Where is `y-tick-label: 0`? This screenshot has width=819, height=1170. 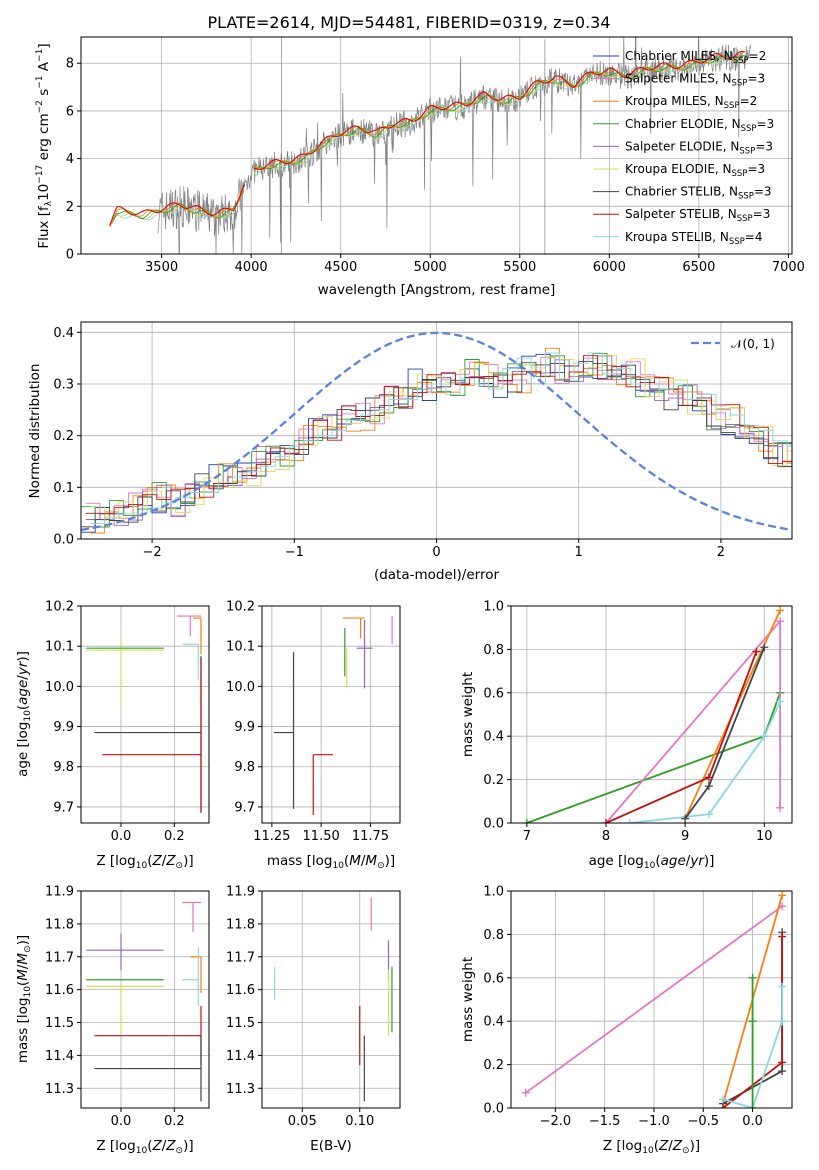
y-tick-label: 0 is located at coordinates (70, 255).